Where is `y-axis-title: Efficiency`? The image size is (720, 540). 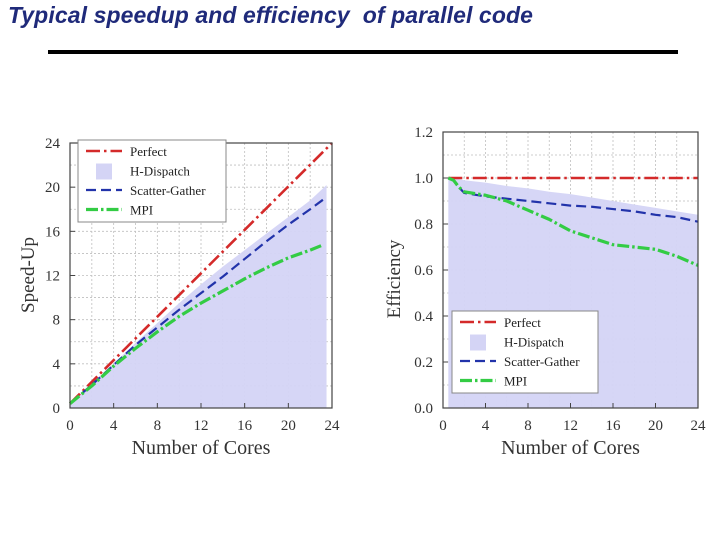 y-axis-title: Efficiency is located at coordinates (394, 278).